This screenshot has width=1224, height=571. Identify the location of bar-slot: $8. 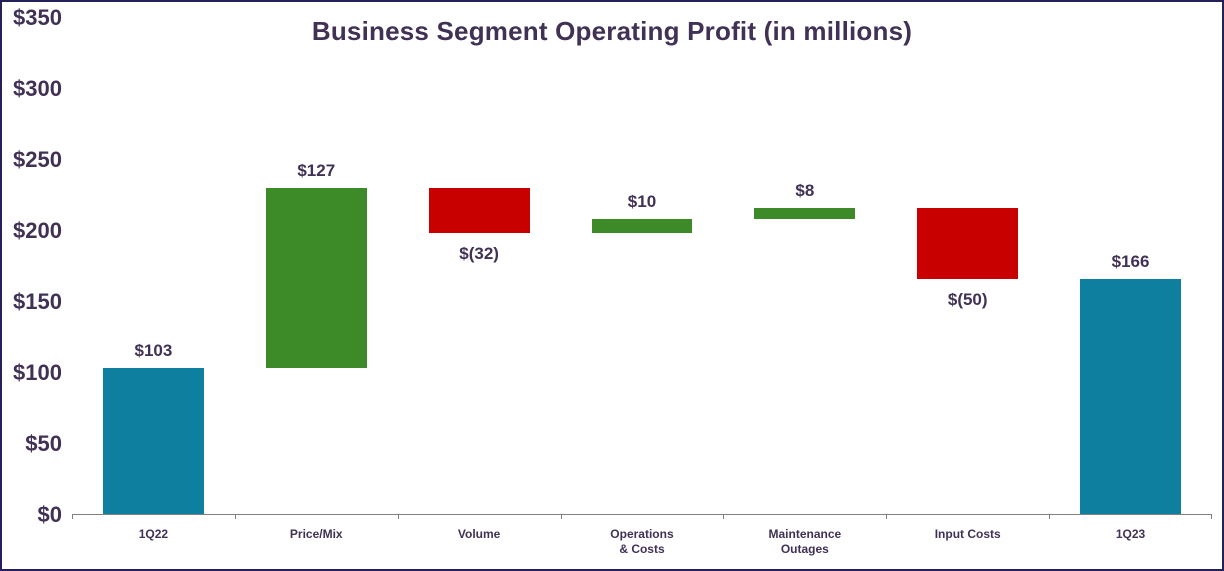
(804, 266).